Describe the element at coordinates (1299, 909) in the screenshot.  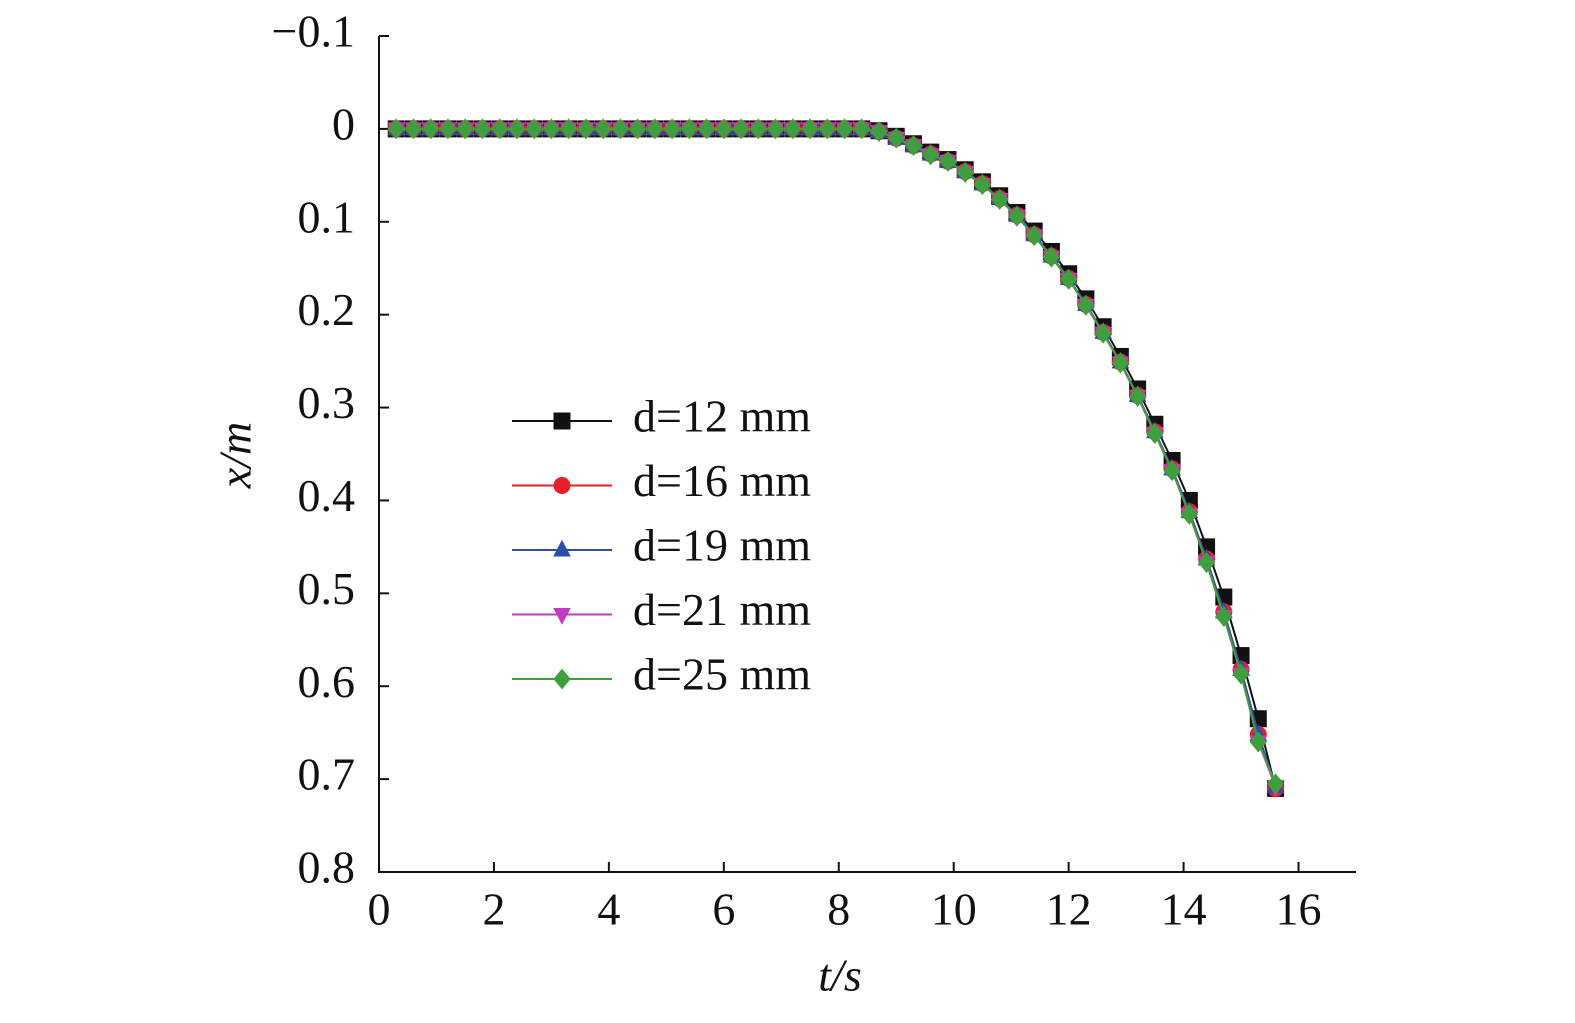
I see `x-tick-label: 16` at that location.